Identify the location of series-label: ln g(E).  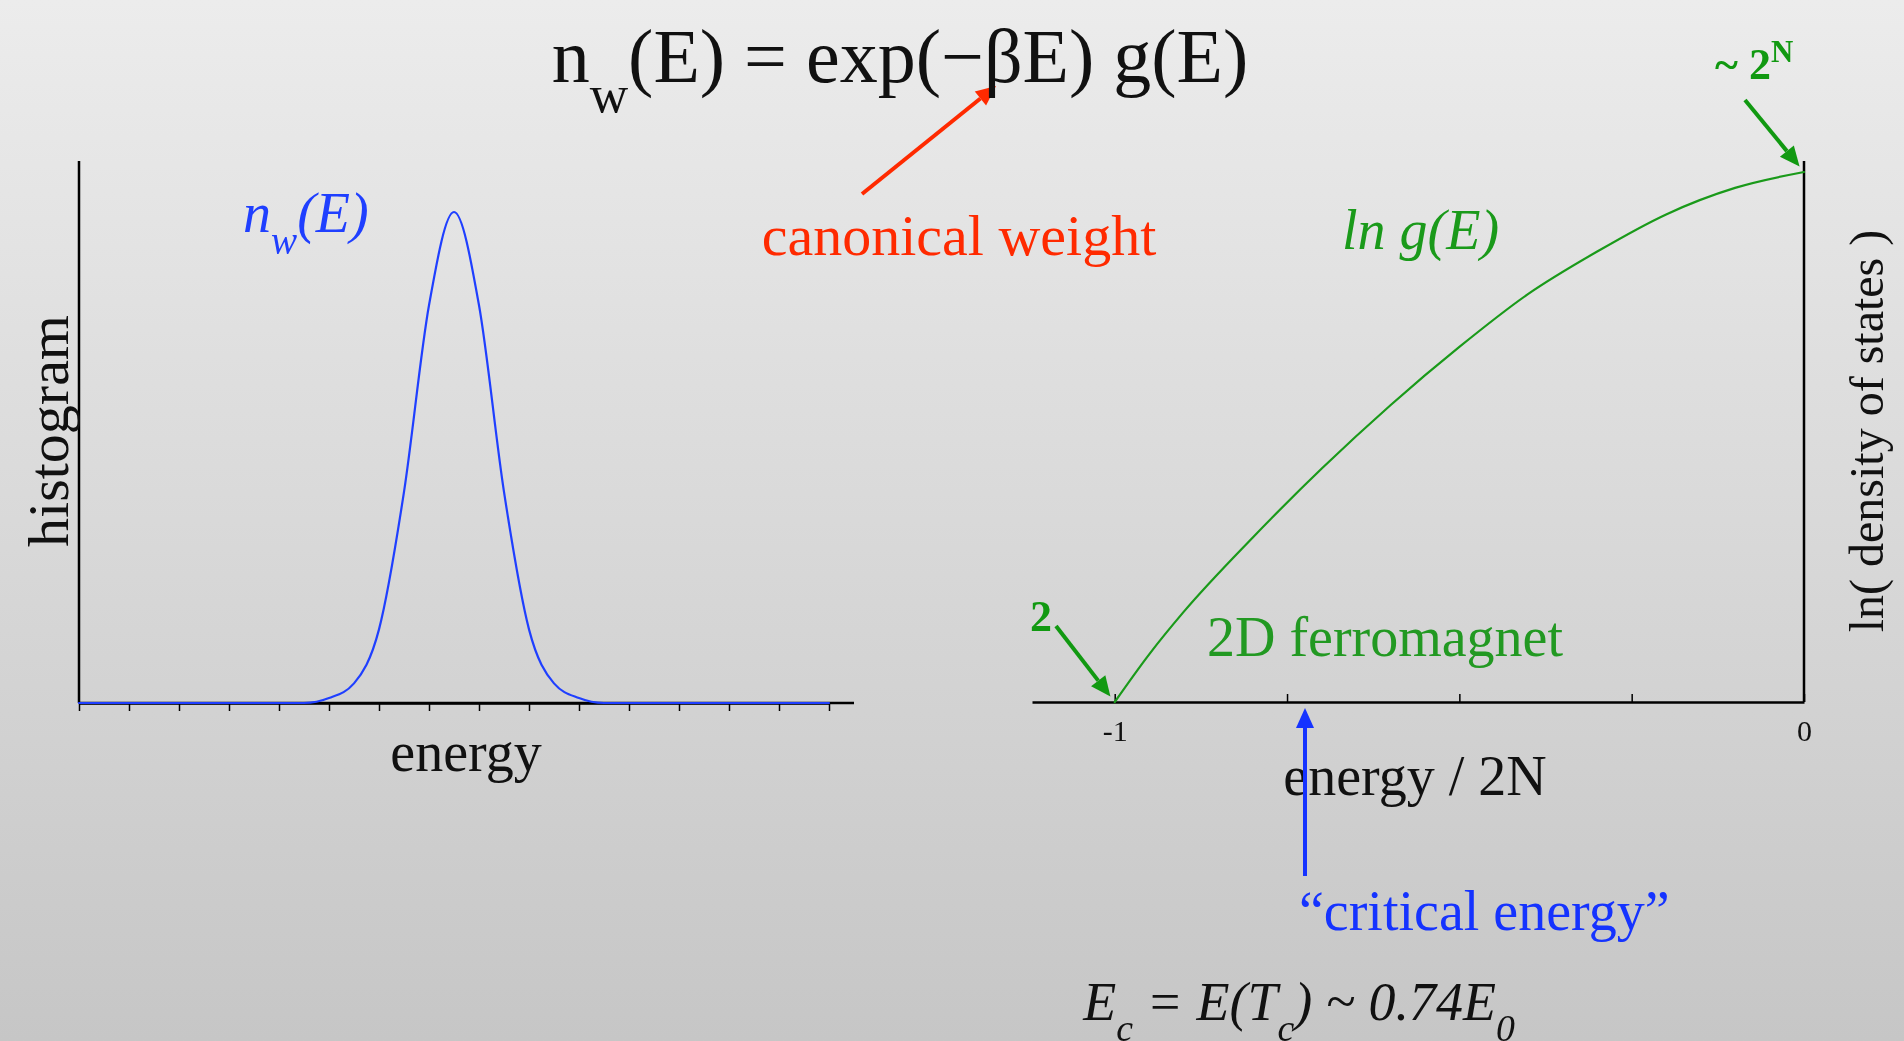
(1421, 230).